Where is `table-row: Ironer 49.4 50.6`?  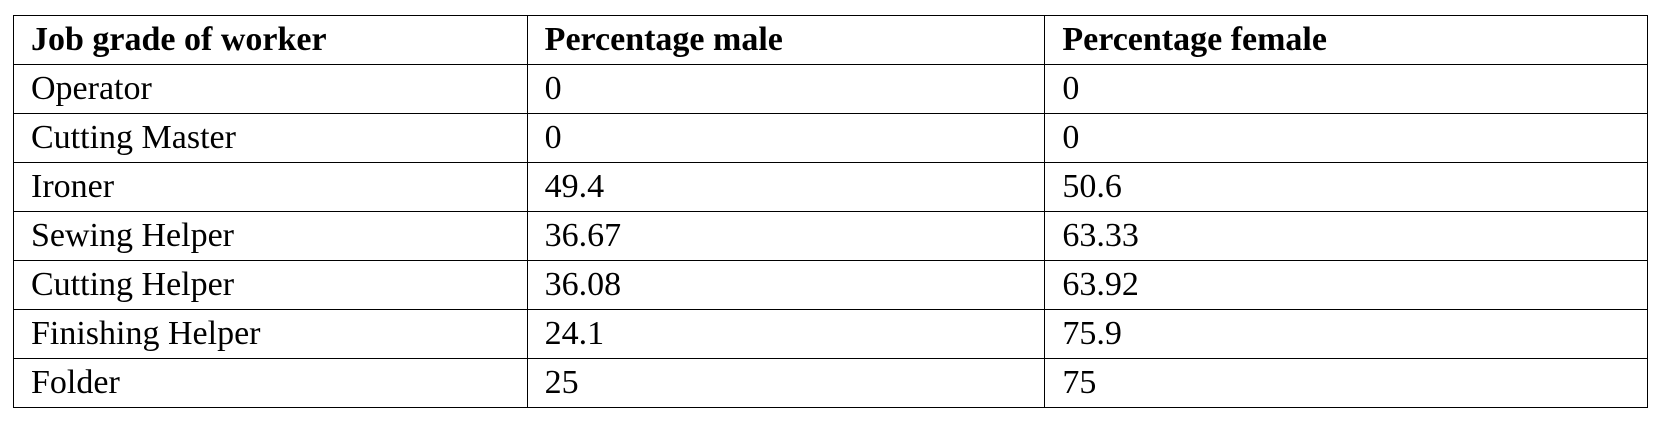
table-row: Ironer 49.4 50.6 is located at coordinates (830, 187).